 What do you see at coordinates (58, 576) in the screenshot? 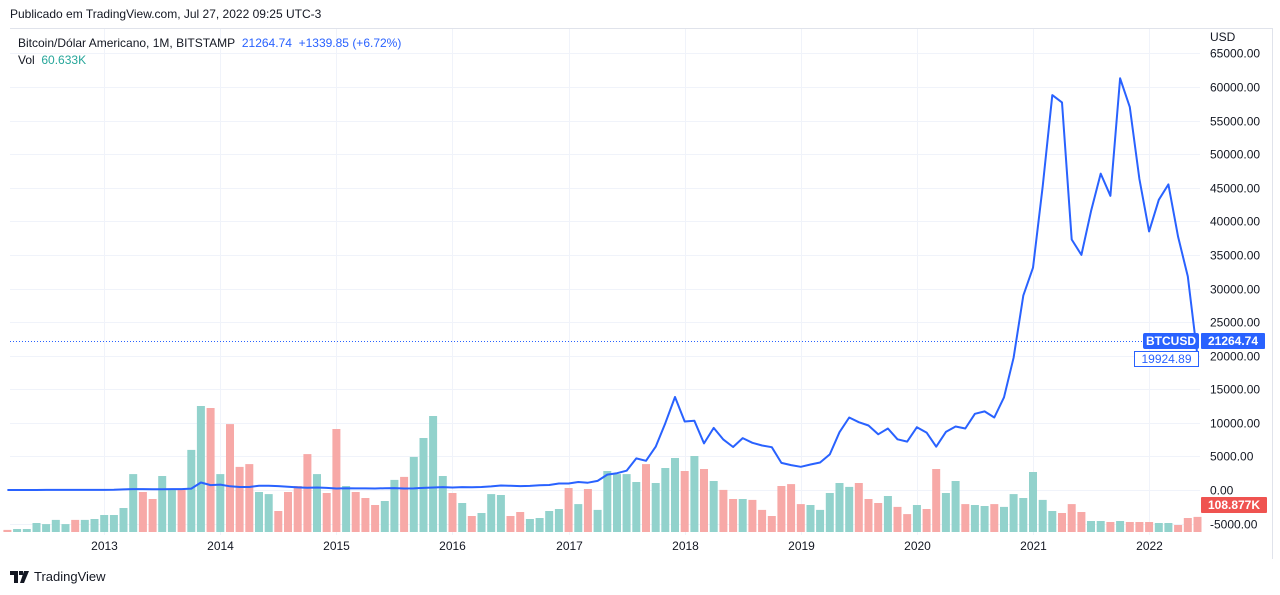
I see `tradingview-logo: TradingView` at bounding box center [58, 576].